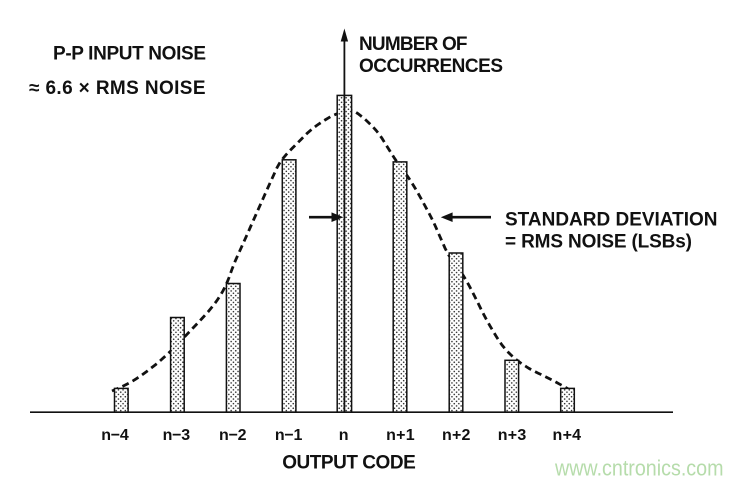 The image size is (740, 490). Describe the element at coordinates (598, 242) in the screenshot. I see `svg-text: = RMS NOISE (LSBs)` at that location.